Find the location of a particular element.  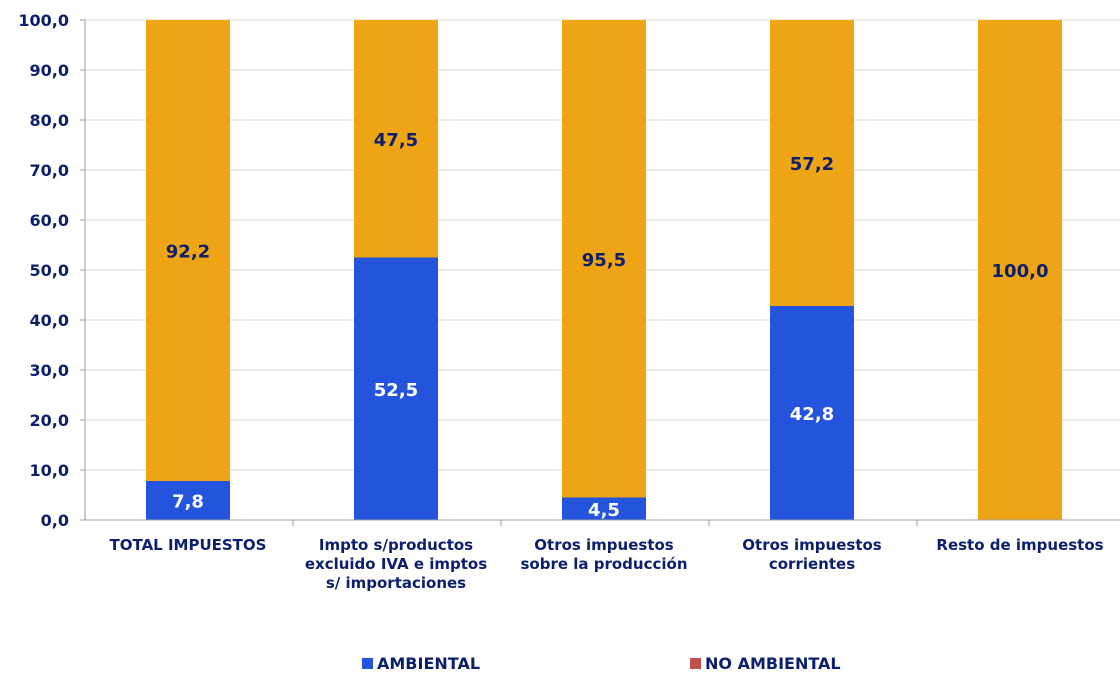

data-label: 47,5 is located at coordinates (396, 140).